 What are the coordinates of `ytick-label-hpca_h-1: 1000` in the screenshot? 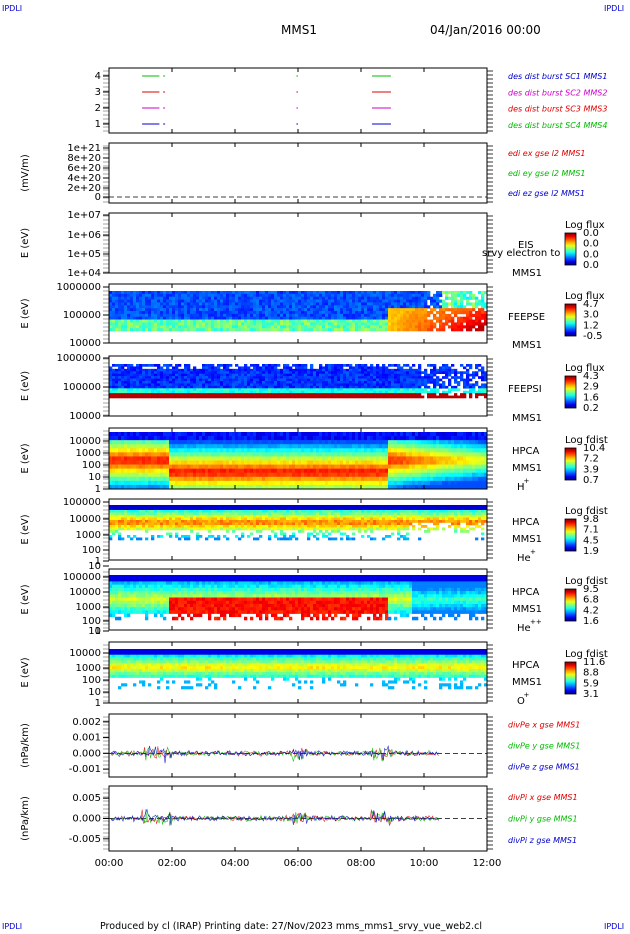 It's located at (88, 453).